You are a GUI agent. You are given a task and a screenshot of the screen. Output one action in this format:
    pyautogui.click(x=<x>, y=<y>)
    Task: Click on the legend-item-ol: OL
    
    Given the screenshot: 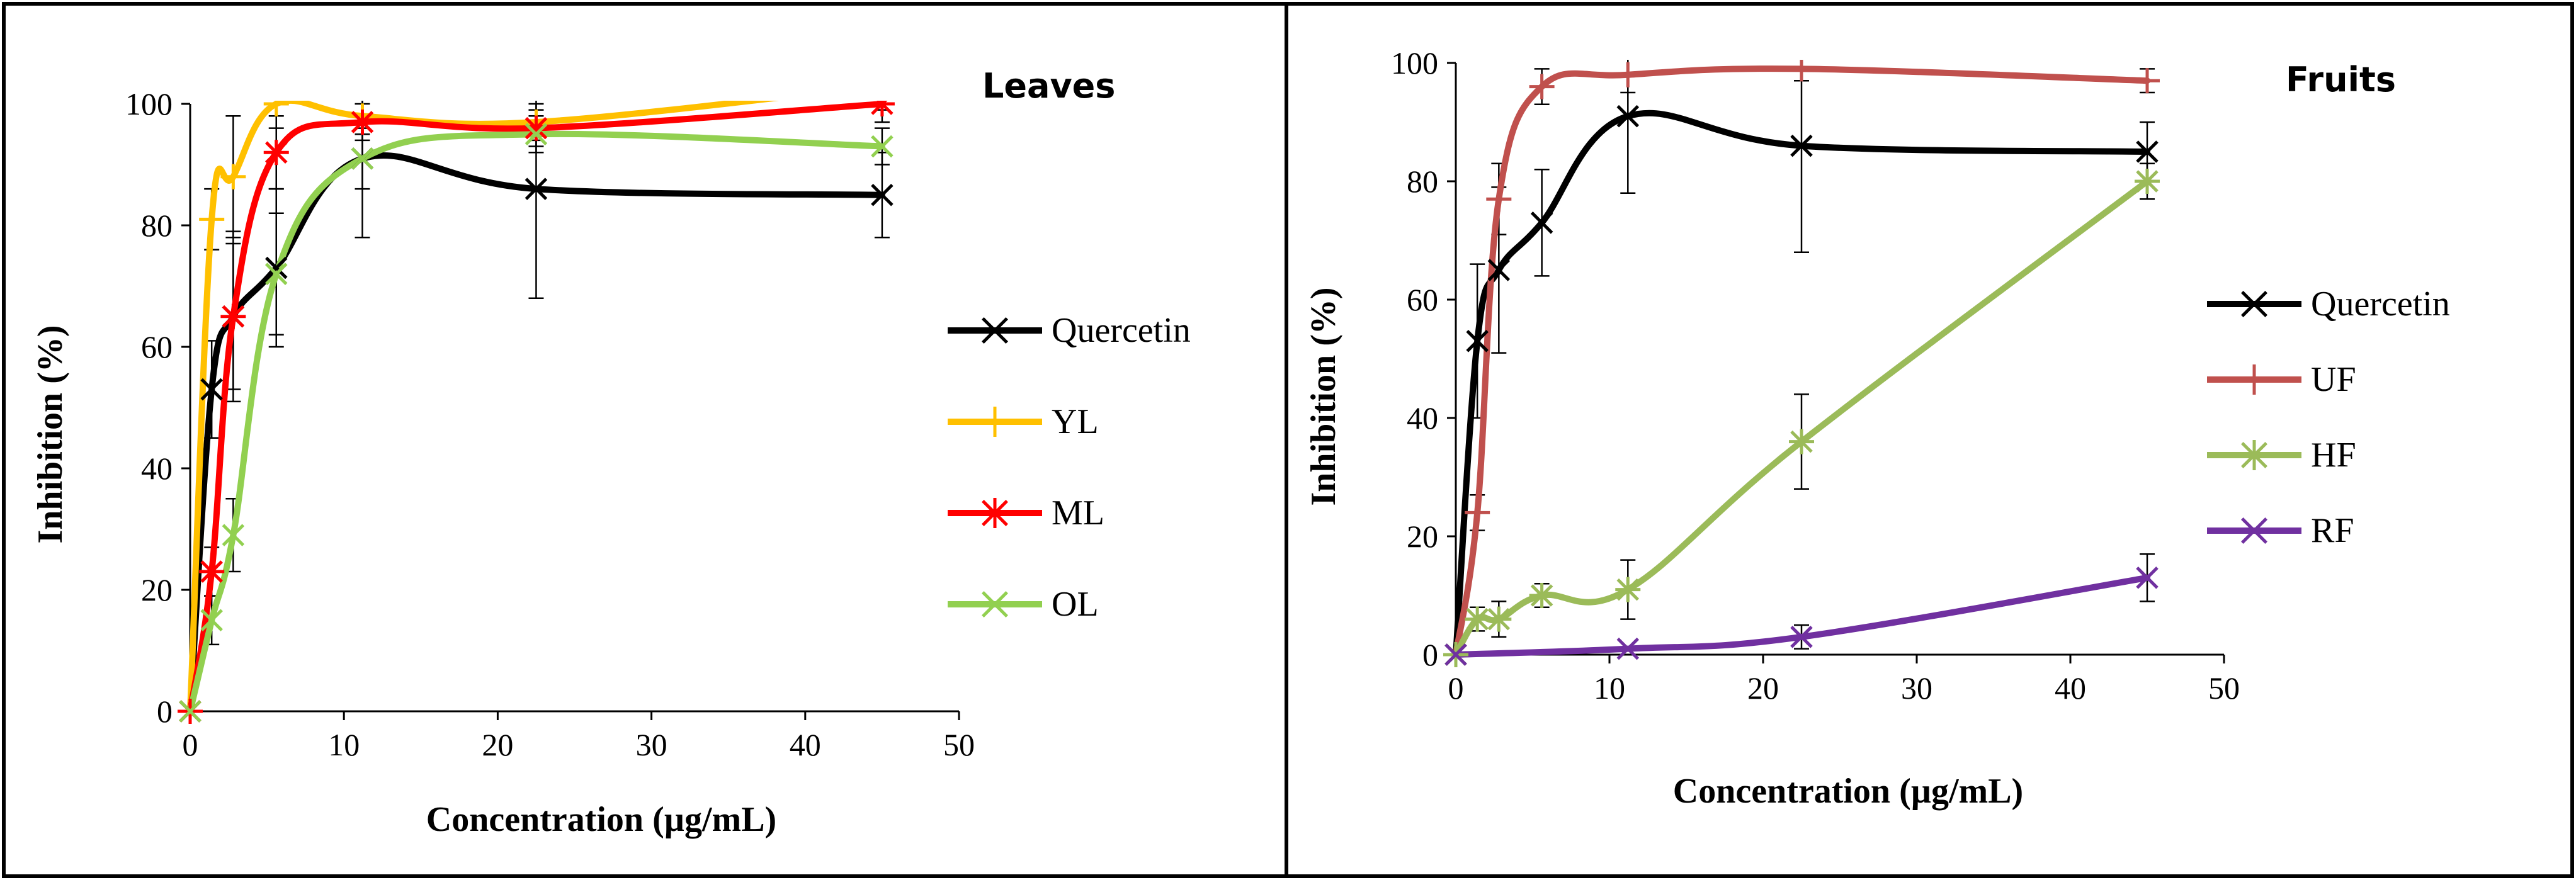 What is the action you would take?
    pyautogui.click(x=1023, y=604)
    